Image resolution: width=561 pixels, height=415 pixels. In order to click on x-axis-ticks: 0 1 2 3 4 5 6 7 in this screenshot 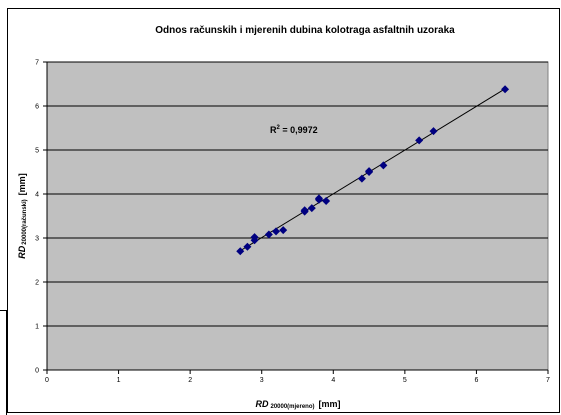, I will do `click(297, 377)`.